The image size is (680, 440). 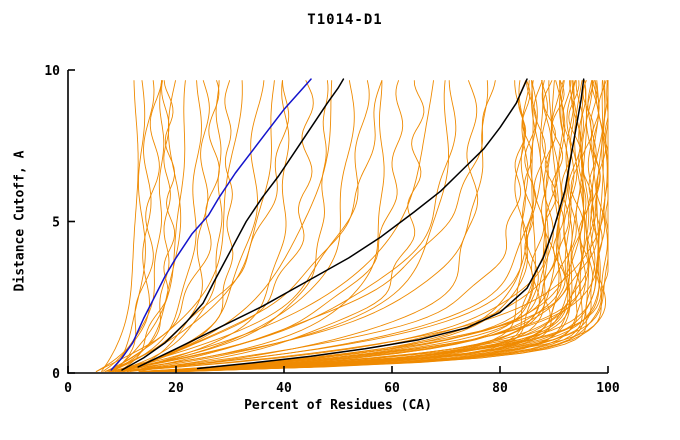 I want to click on x-tick-label: 60, so click(x=392, y=388).